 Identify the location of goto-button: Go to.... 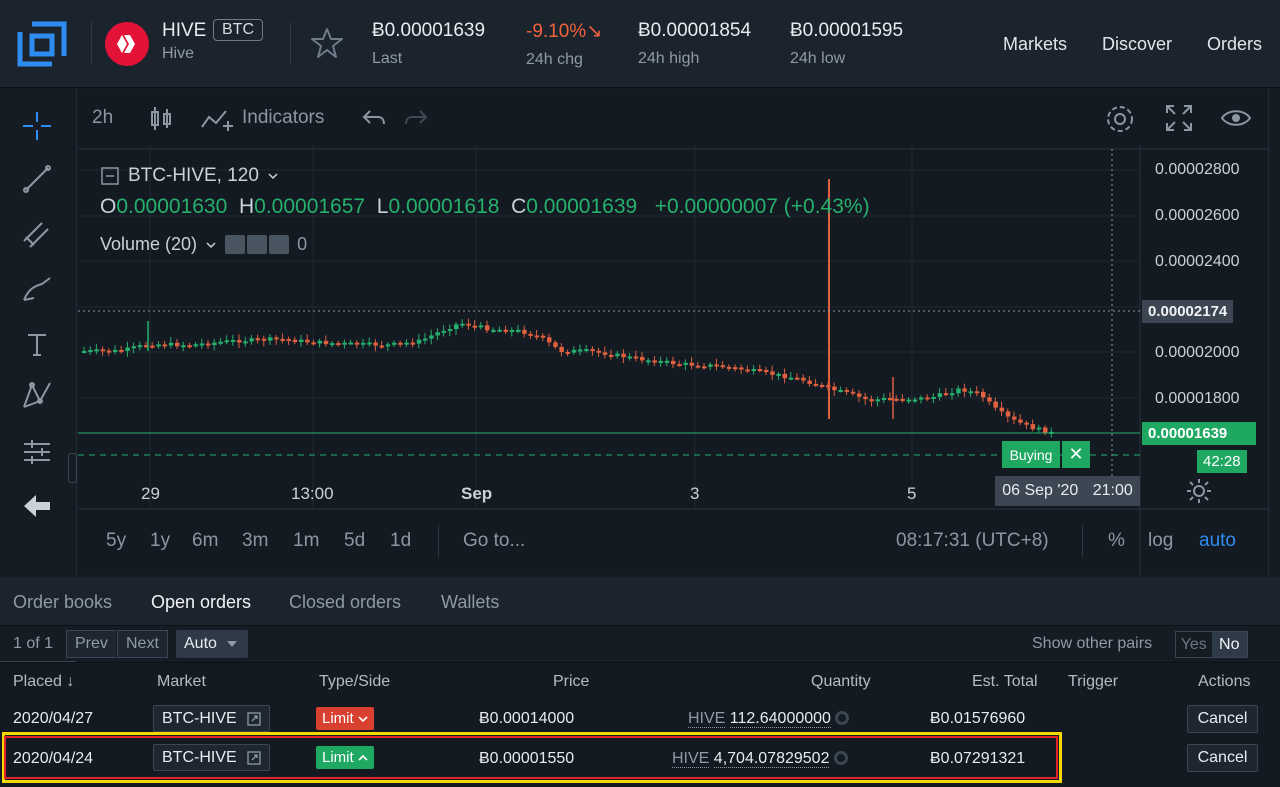
(494, 540).